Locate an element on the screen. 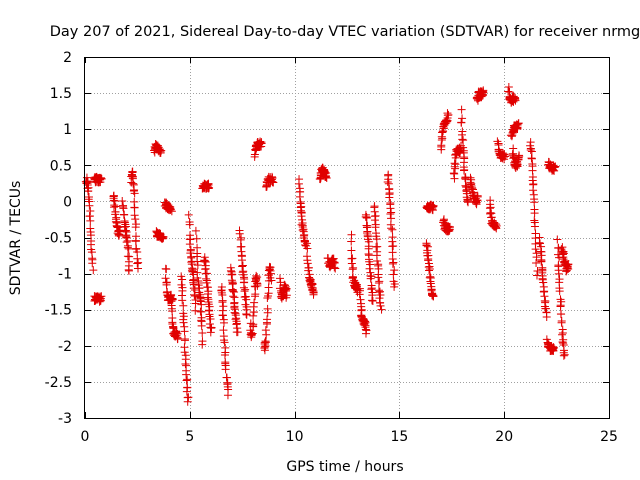  x-tick-label: 10 is located at coordinates (295, 437).